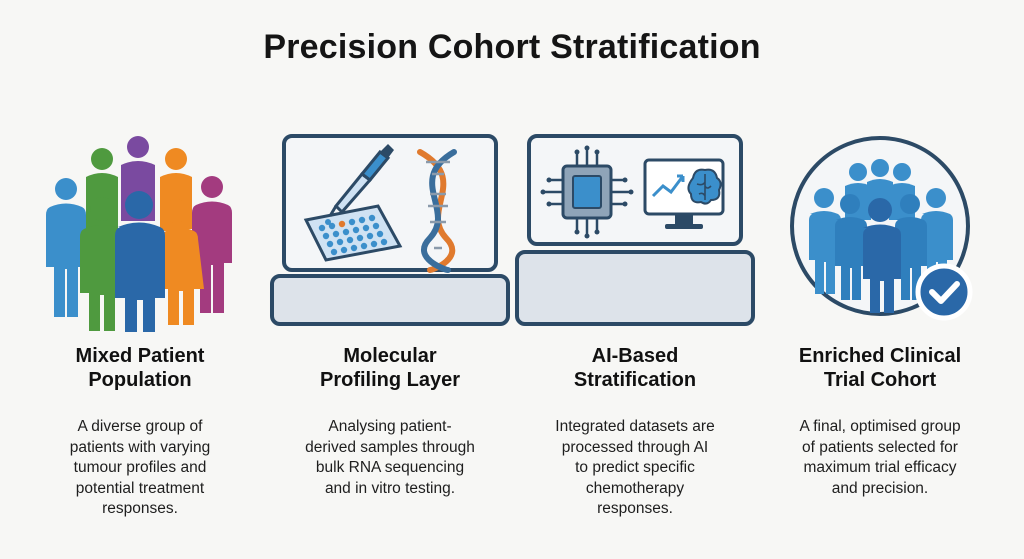  I want to click on person-orange-front, so click(181, 262).